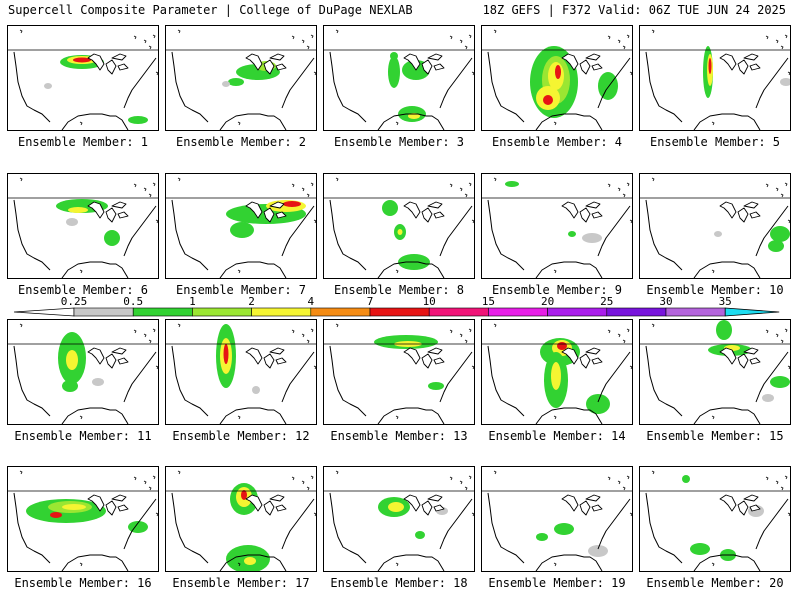 This screenshot has width=800, height=600. I want to click on ensemble-member-label: Ensemble Member: 5, so click(715, 142).